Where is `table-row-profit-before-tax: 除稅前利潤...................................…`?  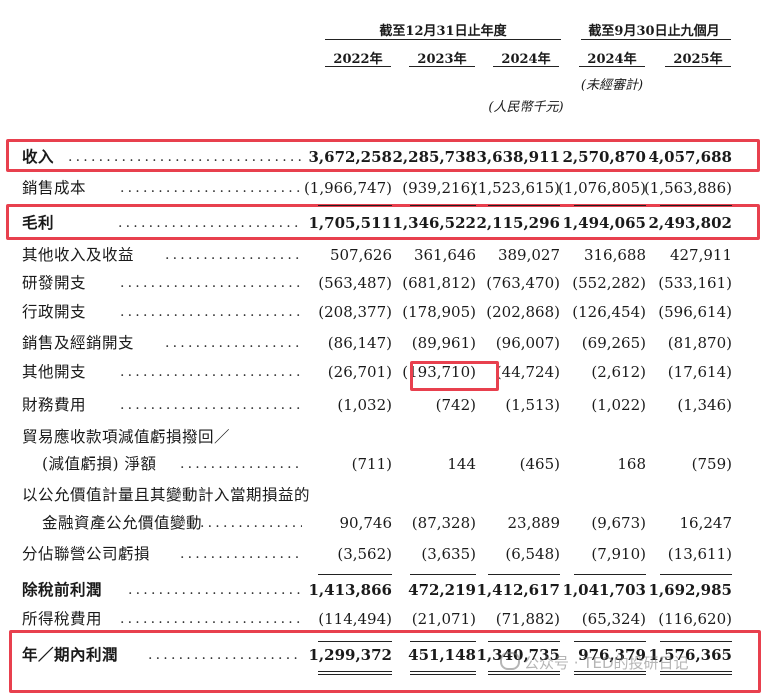
table-row-profit-before-tax: 除稅前利潤...................................… is located at coordinates (383, 590).